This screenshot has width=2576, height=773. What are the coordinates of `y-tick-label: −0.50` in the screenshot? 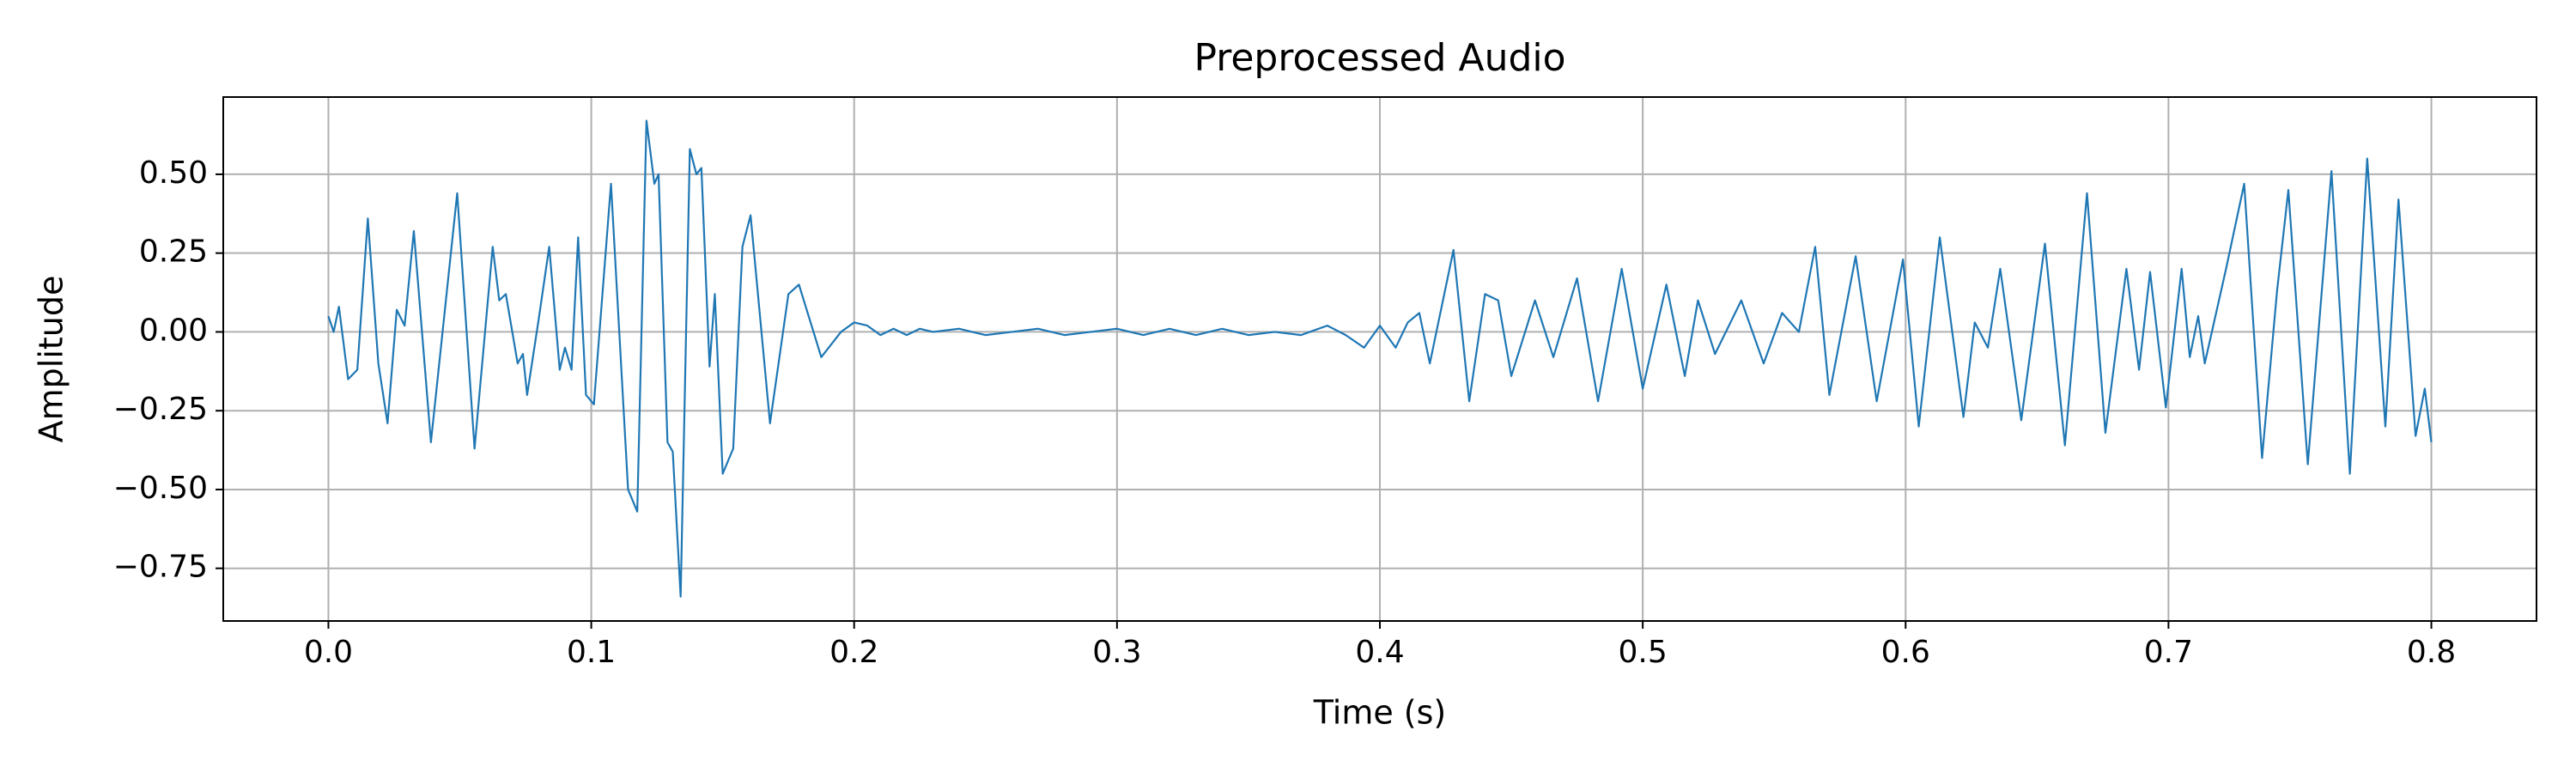 It's located at (160, 489).